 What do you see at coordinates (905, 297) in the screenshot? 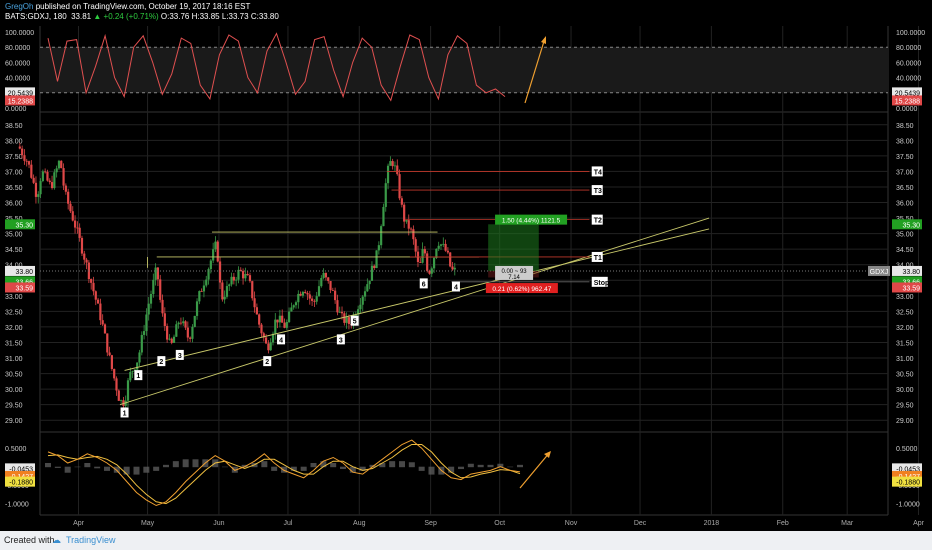
I see `price-tick-right: 33.00` at bounding box center [905, 297].